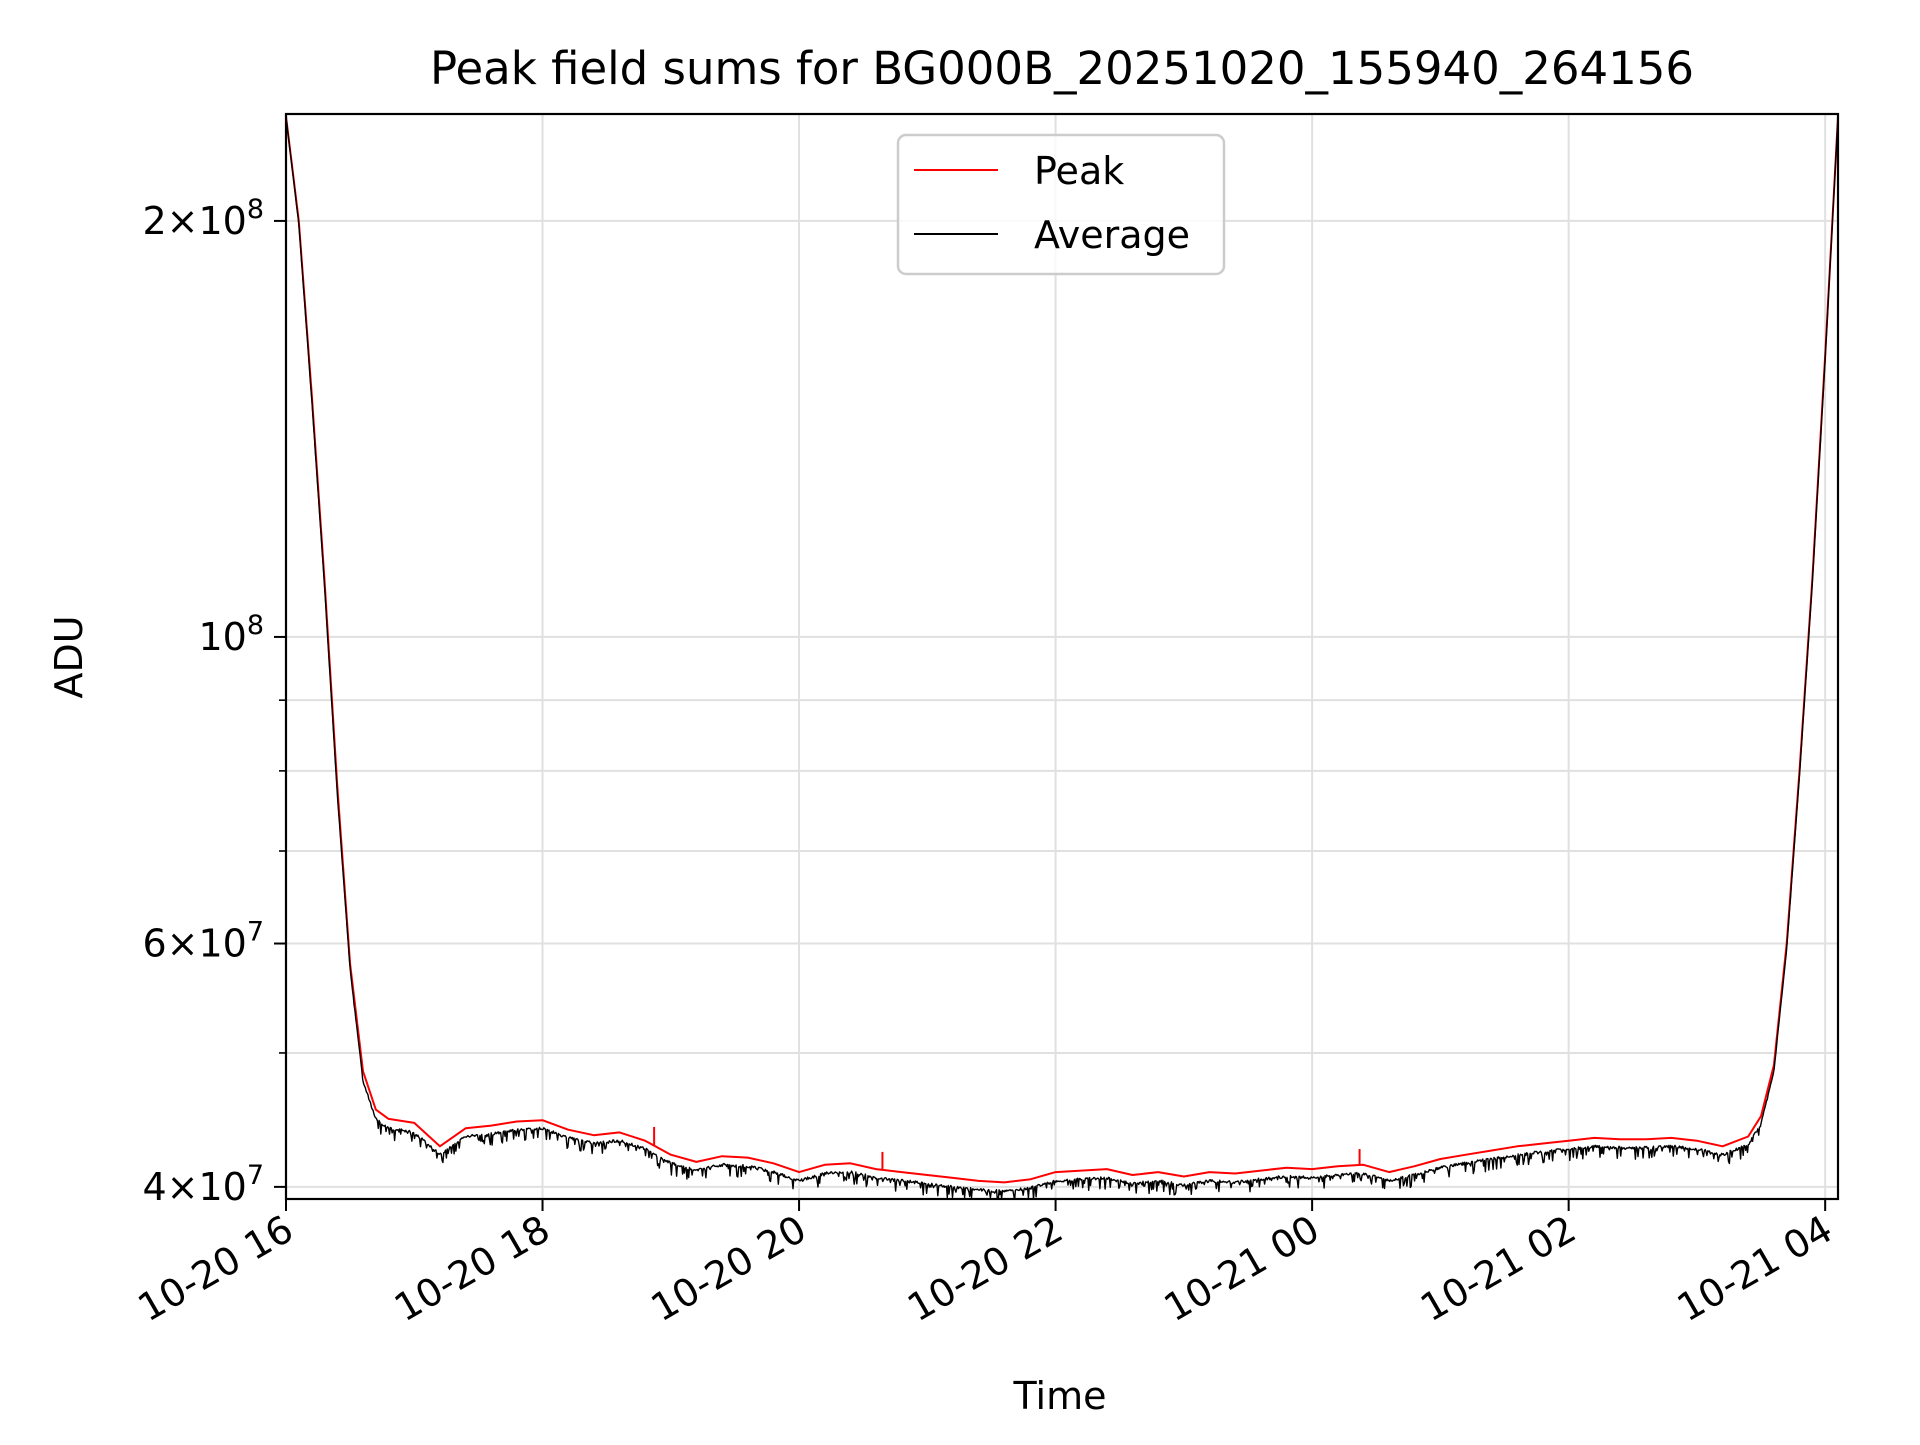 This screenshot has width=1920, height=1445. I want to click on legend-average-label: Average, so click(1112, 235).